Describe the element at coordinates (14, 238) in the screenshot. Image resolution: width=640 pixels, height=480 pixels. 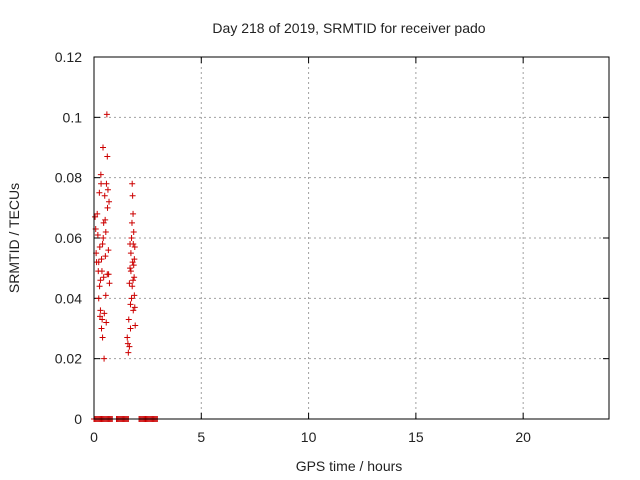
I see `y-axis-label: SRMTID / TECUs` at that location.